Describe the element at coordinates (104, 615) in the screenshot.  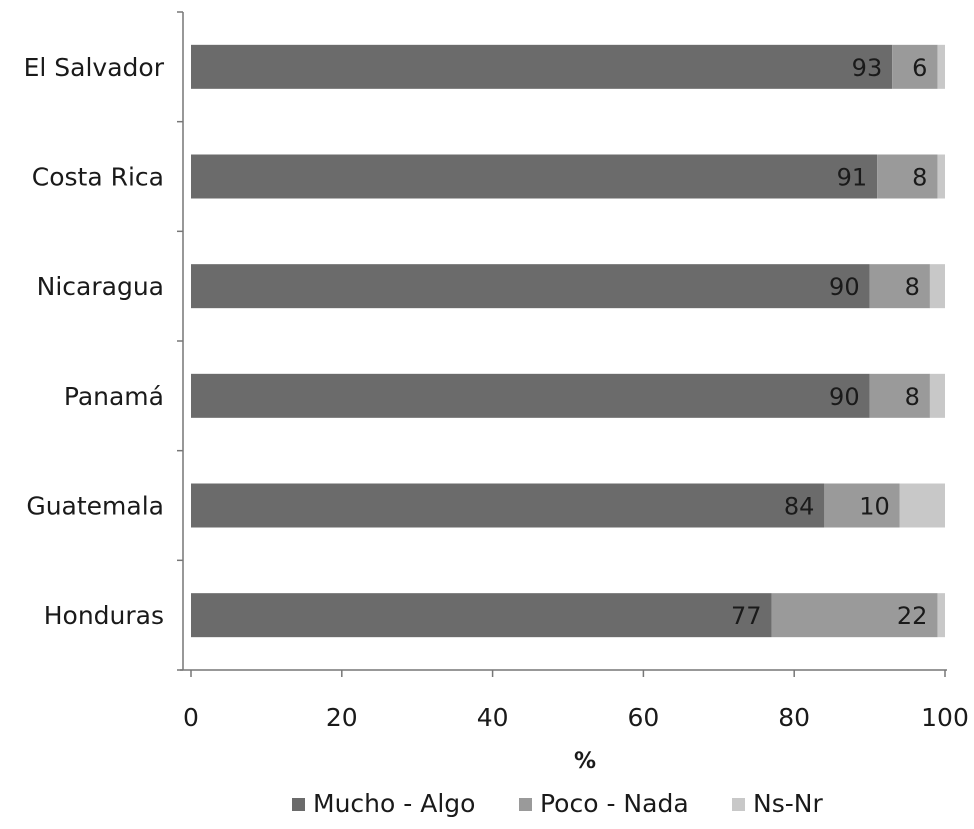
I see `category-label: Honduras` at that location.